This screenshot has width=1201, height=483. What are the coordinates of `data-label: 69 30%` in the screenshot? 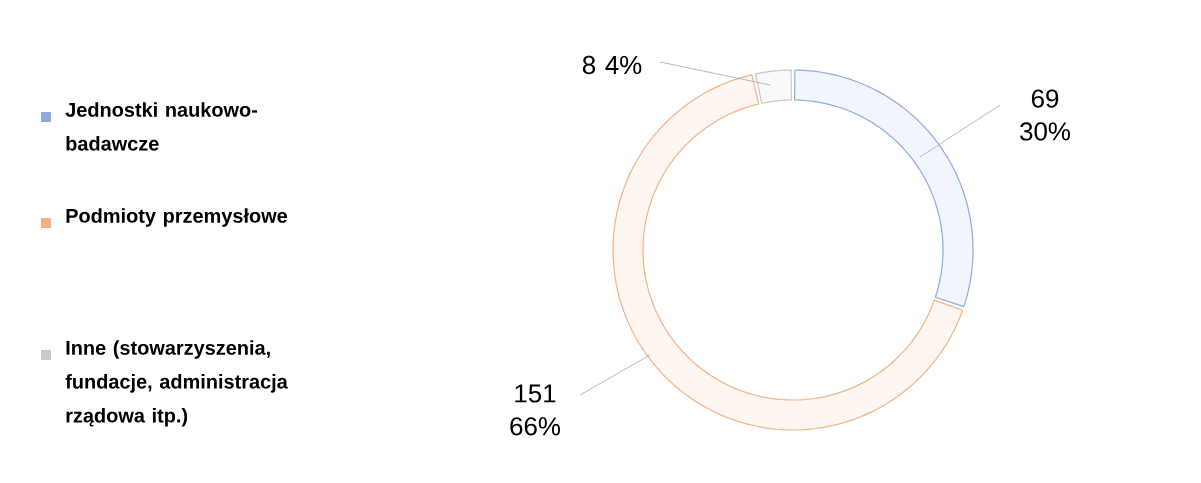 It's located at (1045, 115).